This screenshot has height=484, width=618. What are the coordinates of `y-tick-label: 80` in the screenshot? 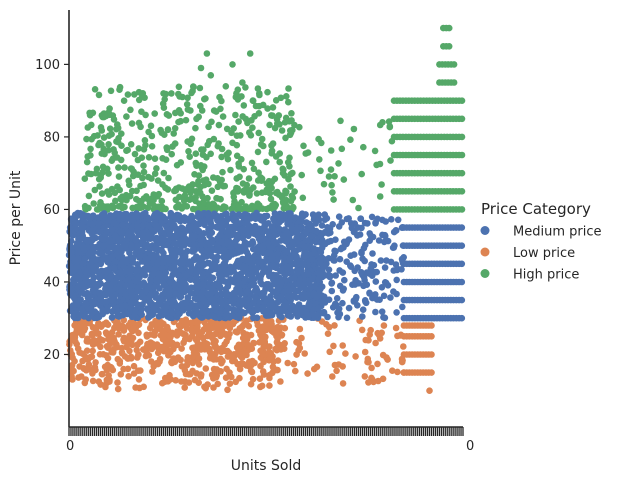 It's located at (51, 137).